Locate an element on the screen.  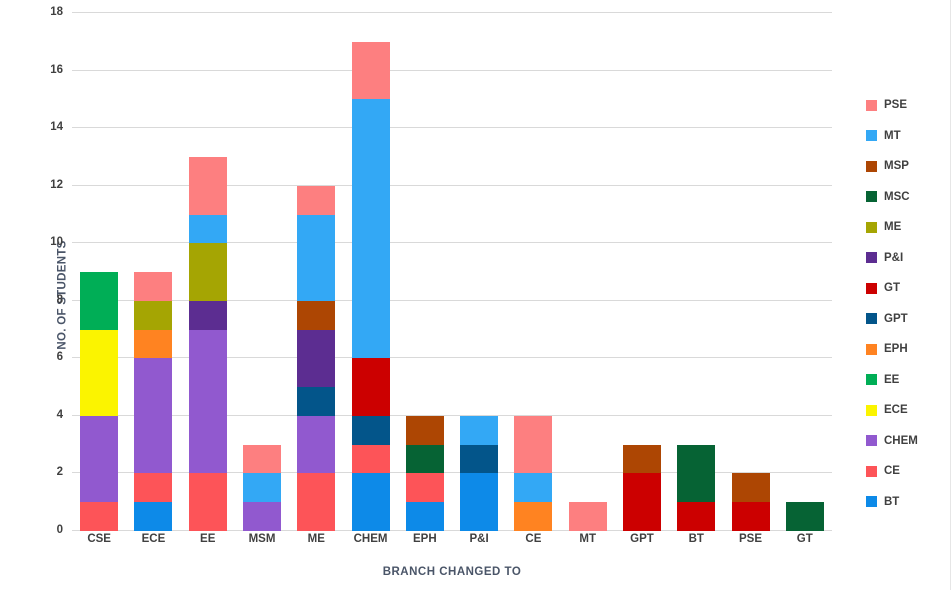
legend-item: BT is located at coordinates (906, 502).